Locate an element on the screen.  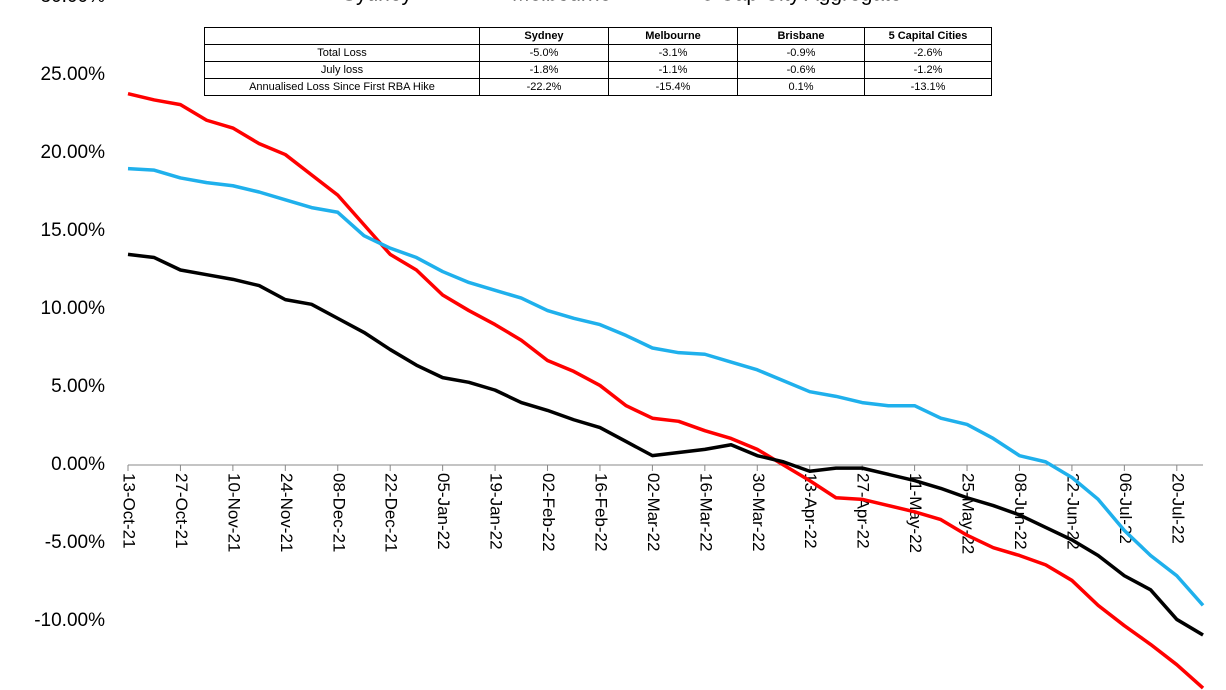
x-tick-label: 25-May-22 is located at coordinates (968, 513).